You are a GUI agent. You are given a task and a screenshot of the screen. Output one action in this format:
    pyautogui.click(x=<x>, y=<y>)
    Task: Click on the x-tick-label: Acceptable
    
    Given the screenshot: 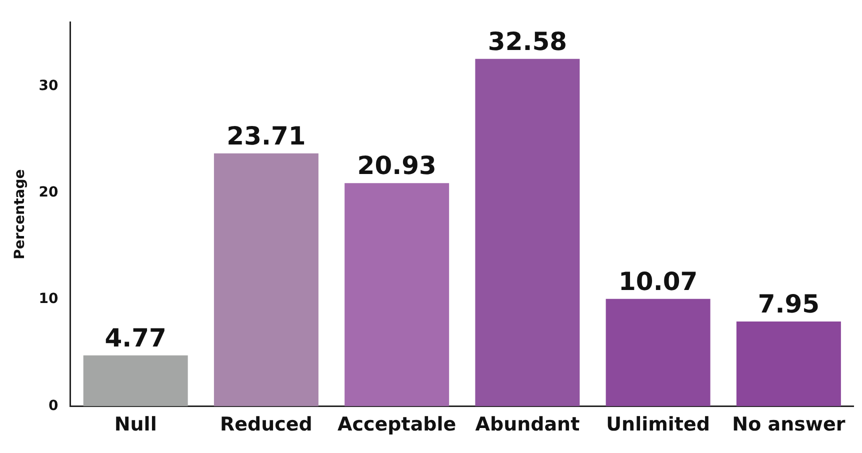 What is the action you would take?
    pyautogui.click(x=397, y=425)
    